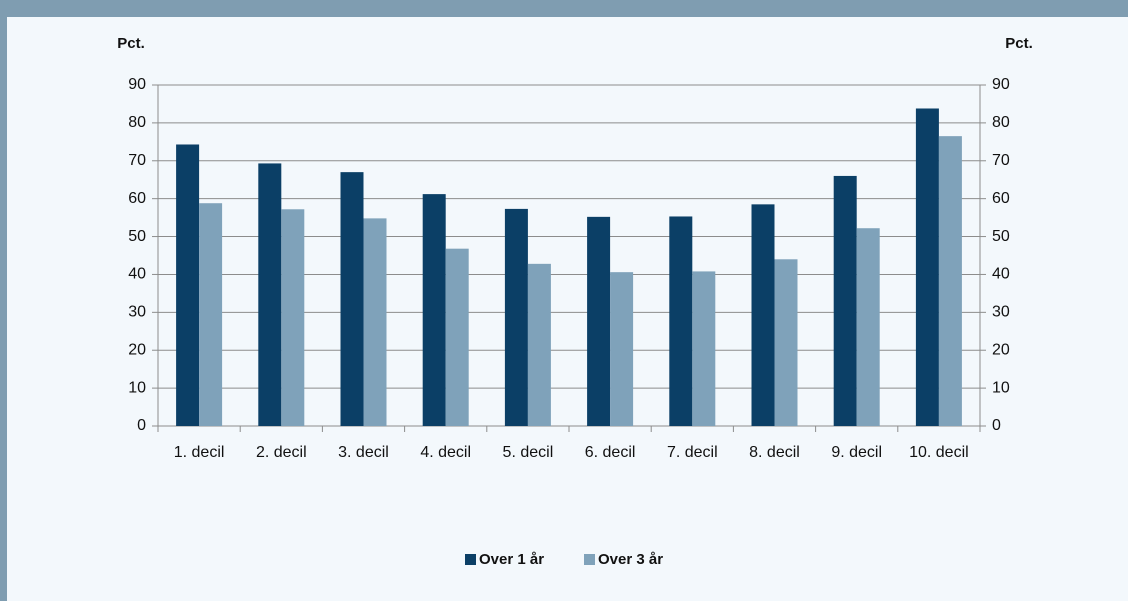  What do you see at coordinates (1001, 274) in the screenshot?
I see `y2-tick-label: 40` at bounding box center [1001, 274].